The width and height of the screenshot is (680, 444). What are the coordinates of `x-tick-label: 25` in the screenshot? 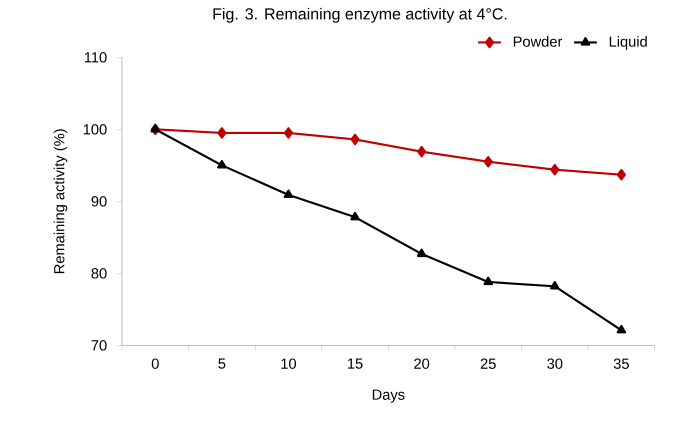 It's located at (488, 363).